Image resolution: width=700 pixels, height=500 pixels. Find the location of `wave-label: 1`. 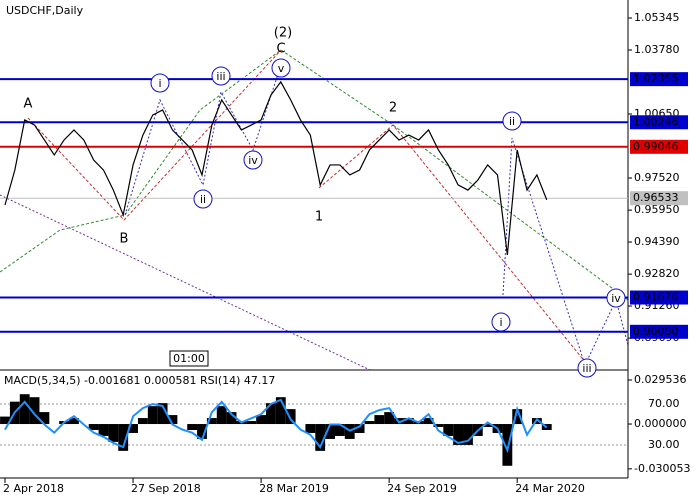

wave-label: 1 is located at coordinates (319, 217).